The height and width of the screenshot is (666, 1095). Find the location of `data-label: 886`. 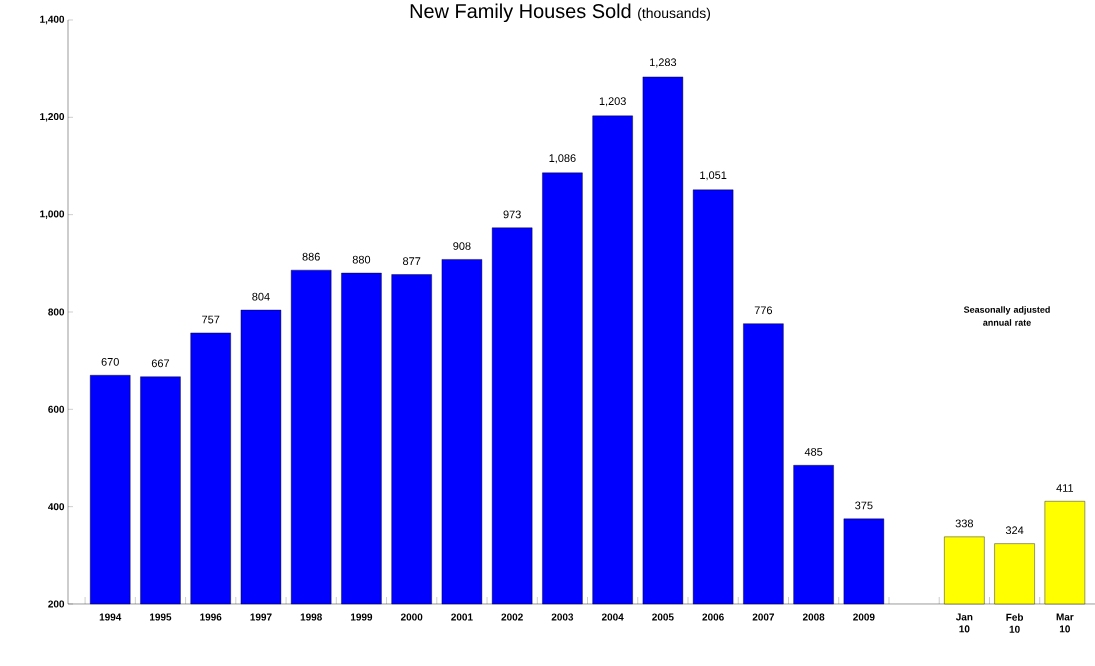

data-label: 886 is located at coordinates (311, 256).